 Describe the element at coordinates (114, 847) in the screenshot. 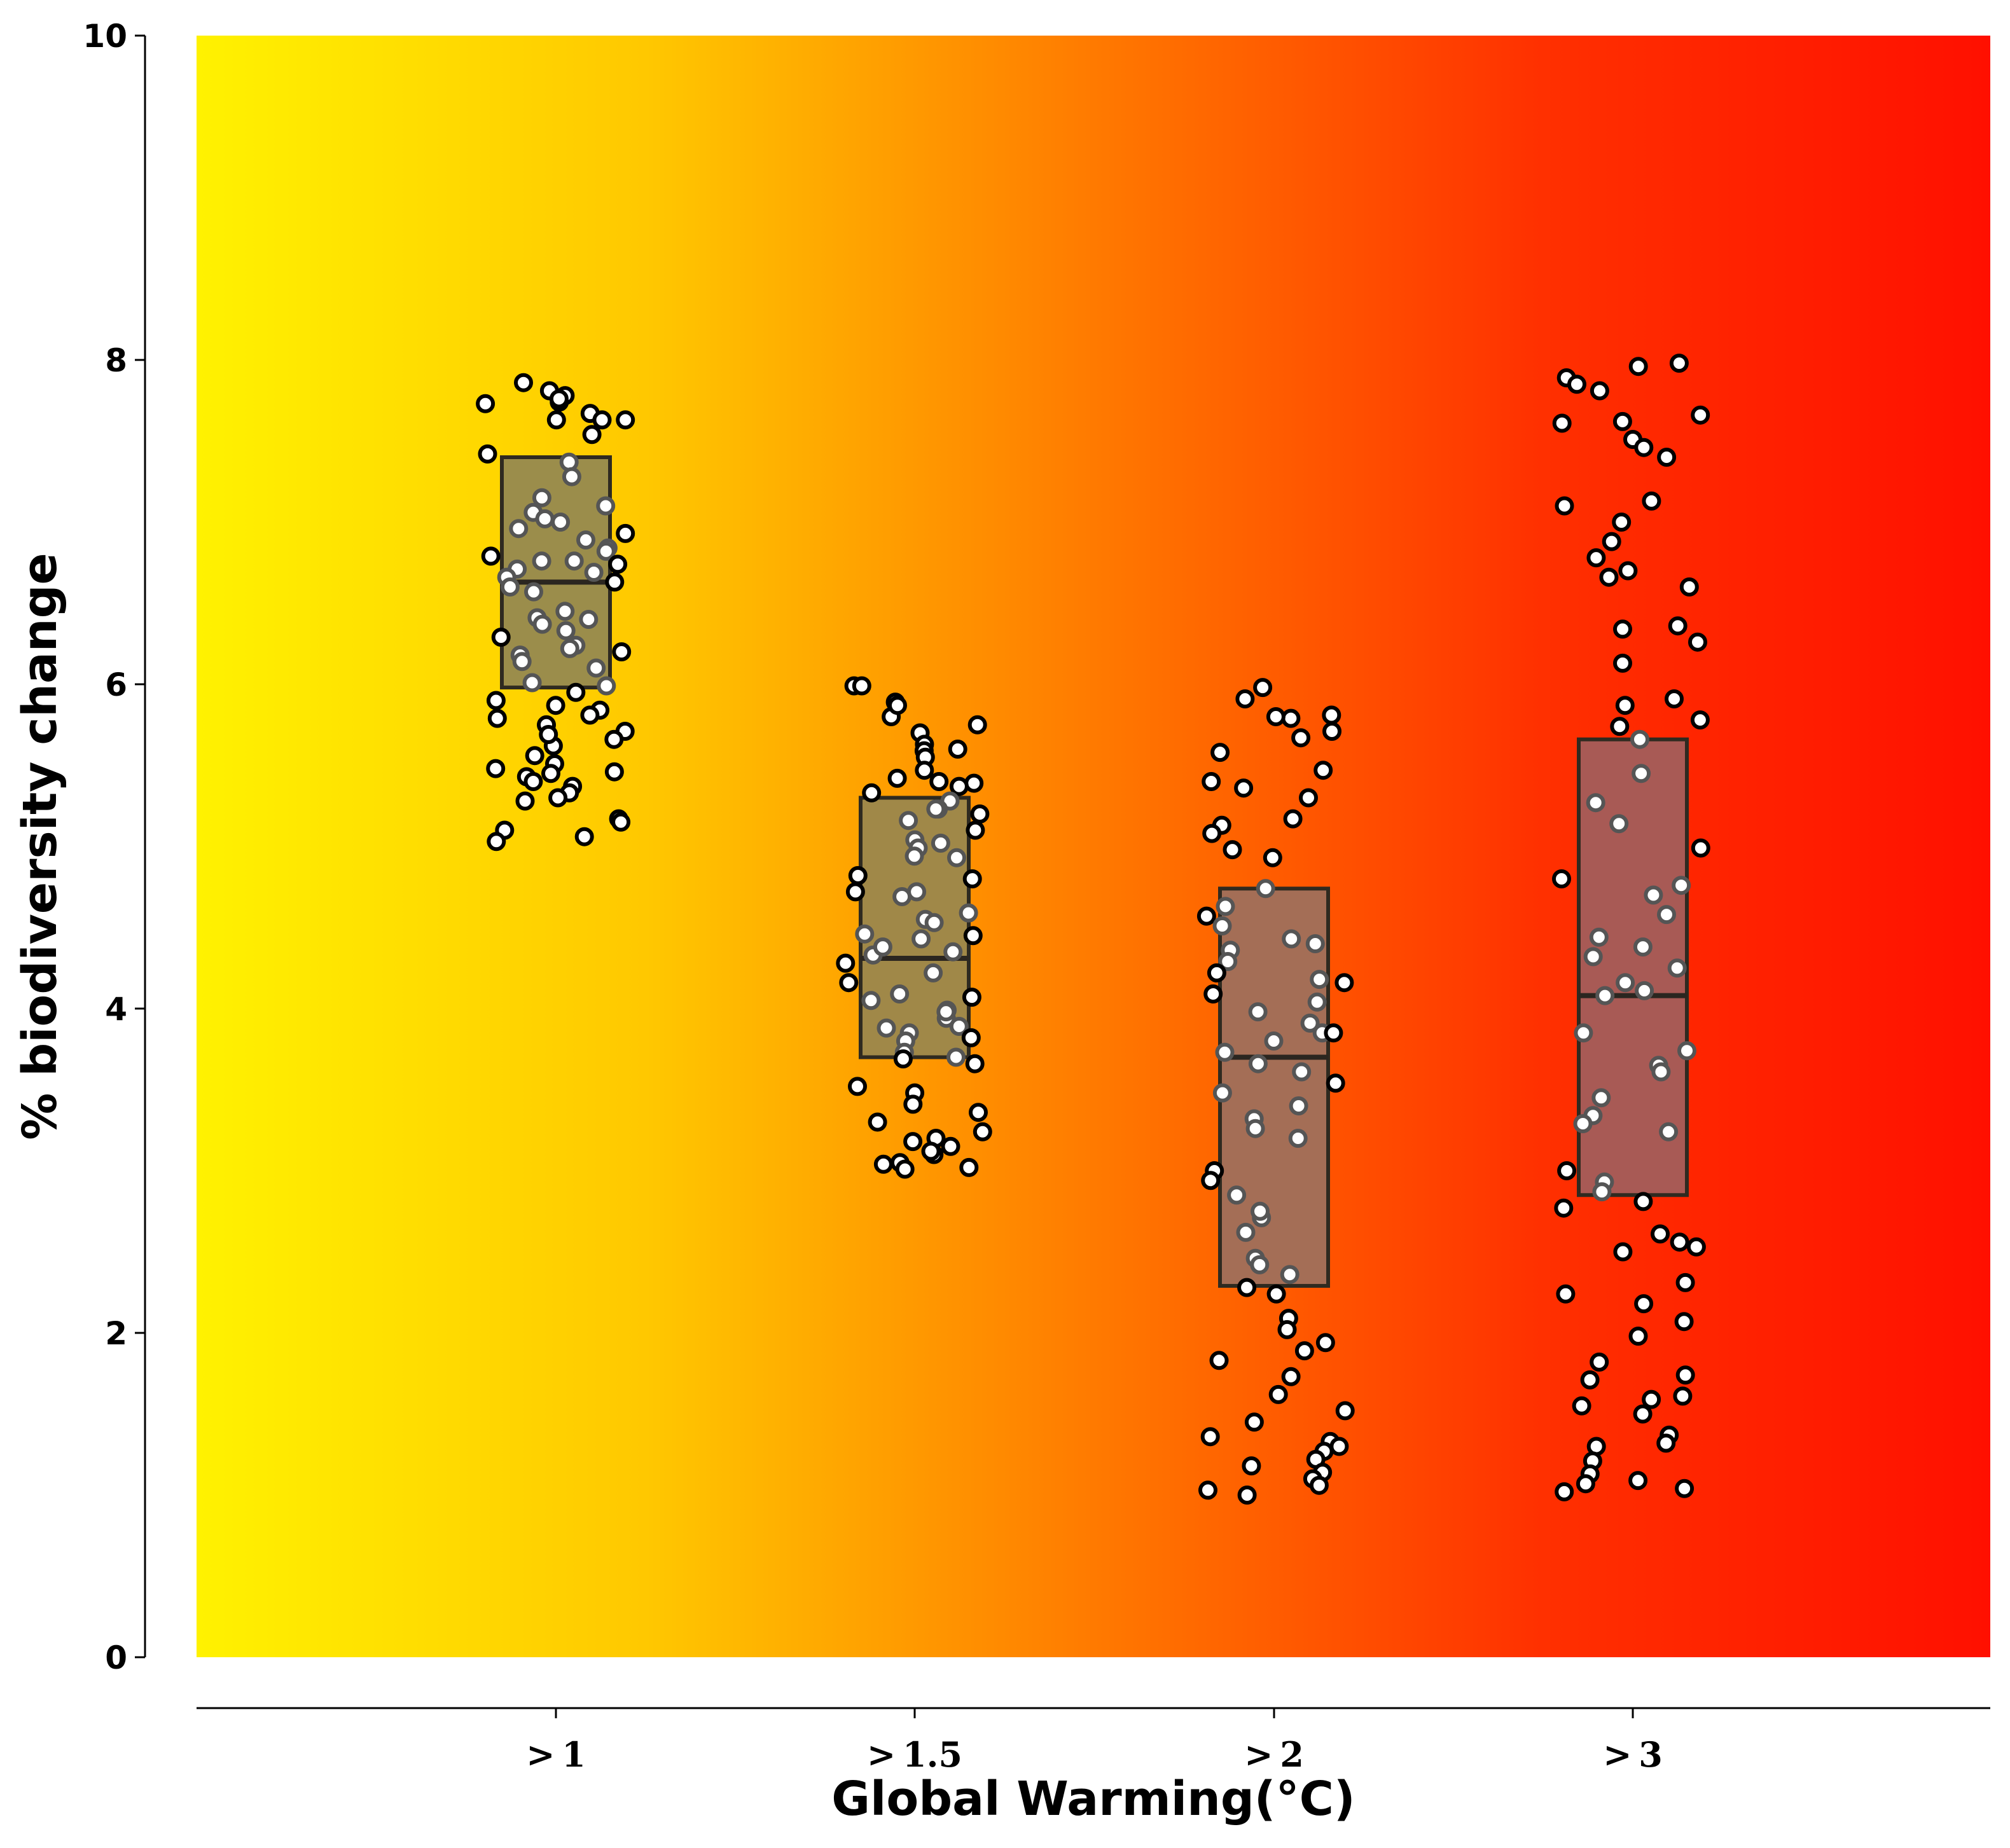

I see `y-axis: 0 2 4 6 8 10` at that location.